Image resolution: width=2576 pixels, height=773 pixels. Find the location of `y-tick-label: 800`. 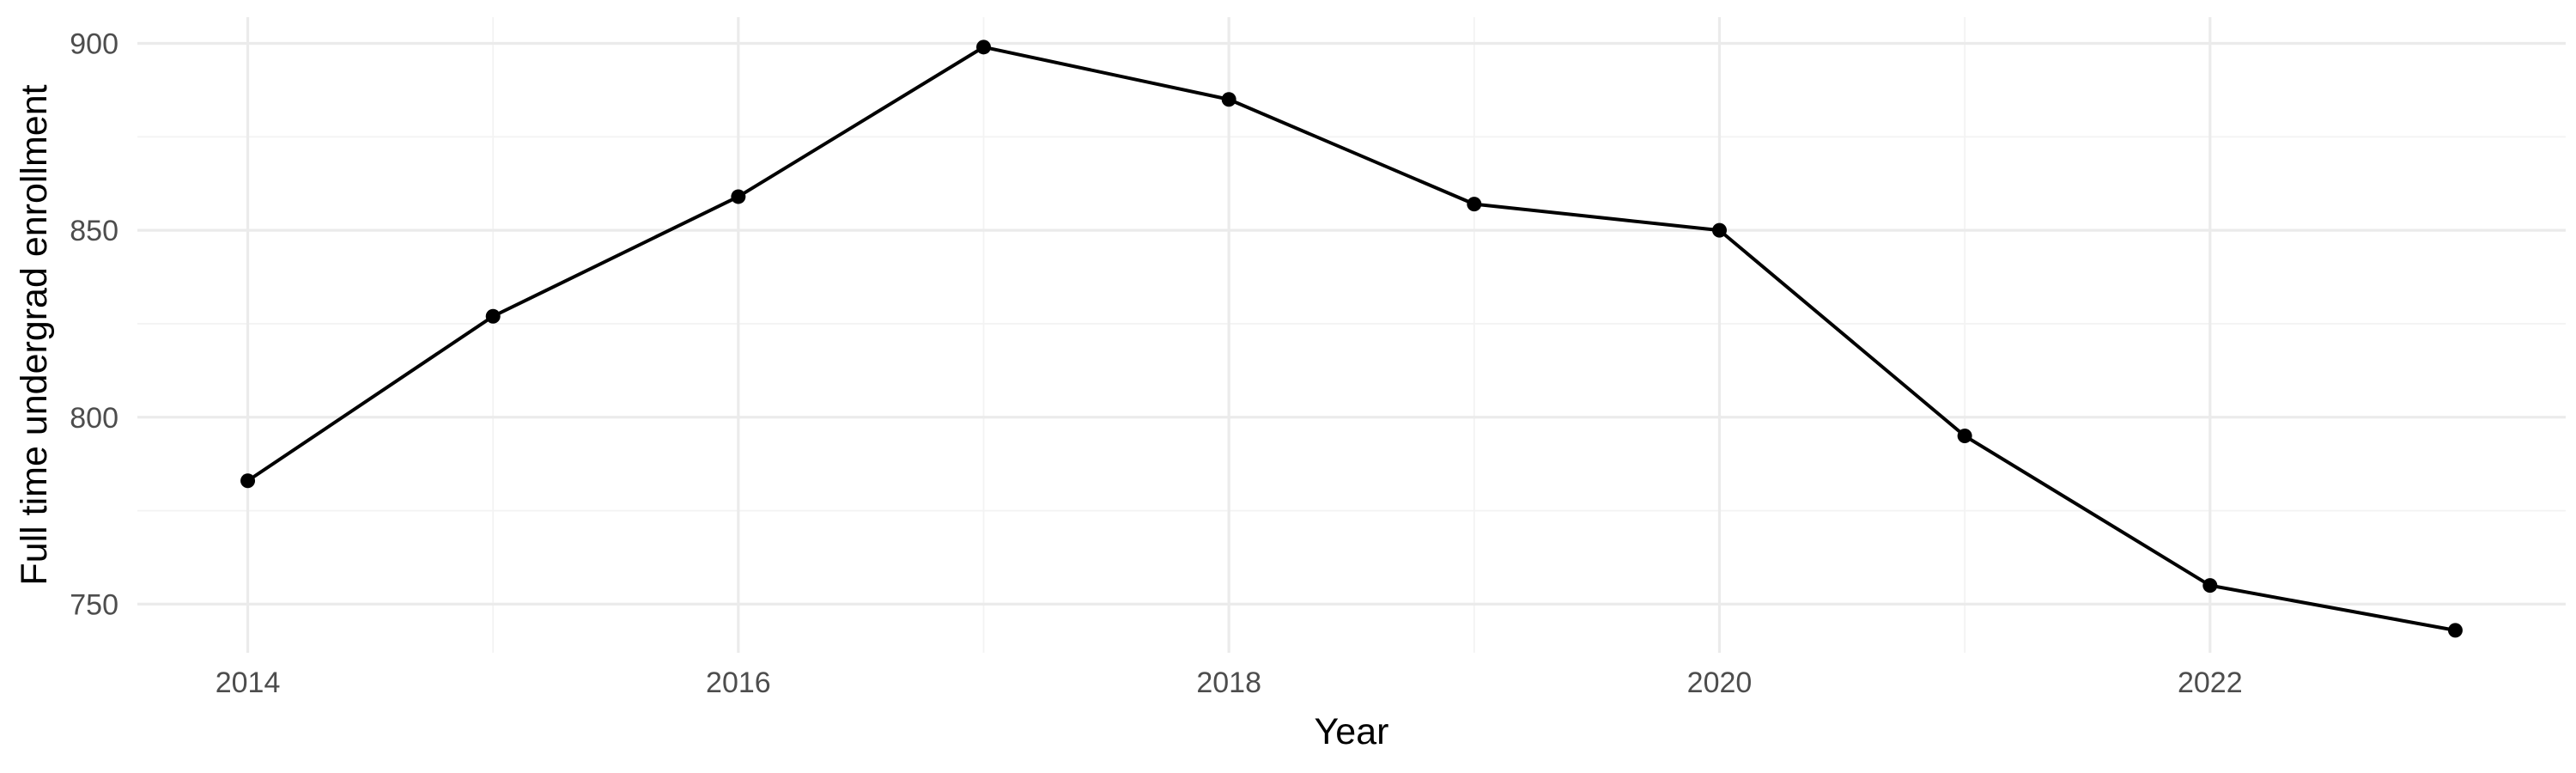

y-tick-label: 800 is located at coordinates (94, 418).